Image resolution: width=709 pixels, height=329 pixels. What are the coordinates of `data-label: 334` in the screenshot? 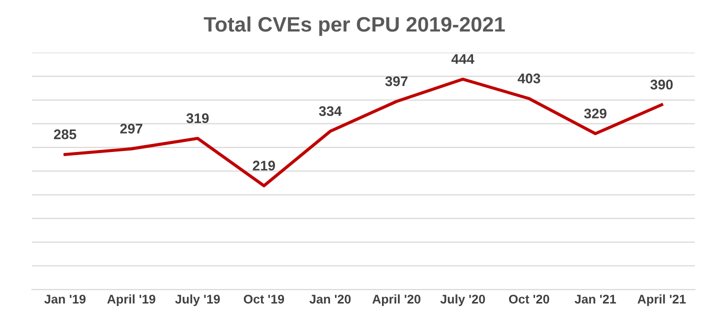 It's located at (330, 111).